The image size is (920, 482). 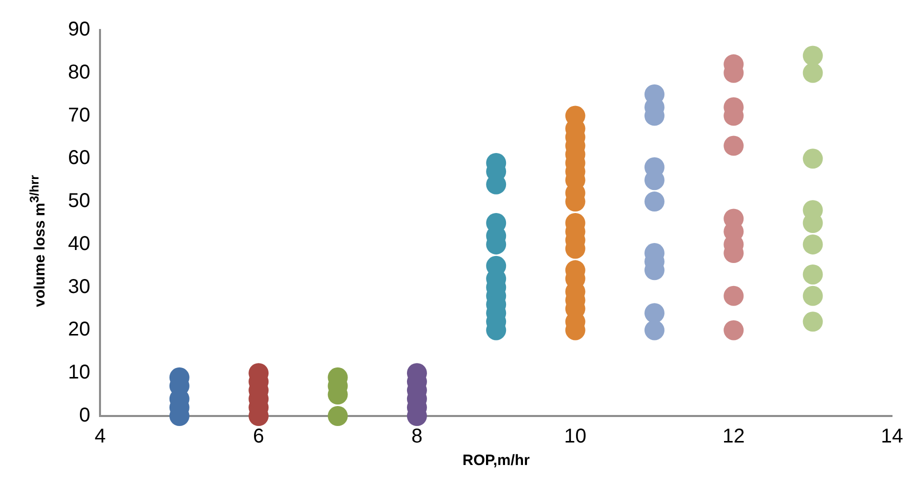 I want to click on y-tick-label: 50, so click(x=79, y=201).